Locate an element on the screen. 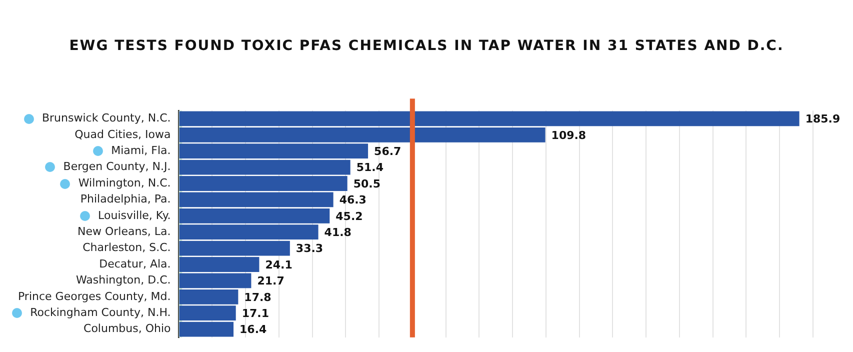 The width and height of the screenshot is (853, 352). y-tick-label: Decatur, Ala. is located at coordinates (135, 263).